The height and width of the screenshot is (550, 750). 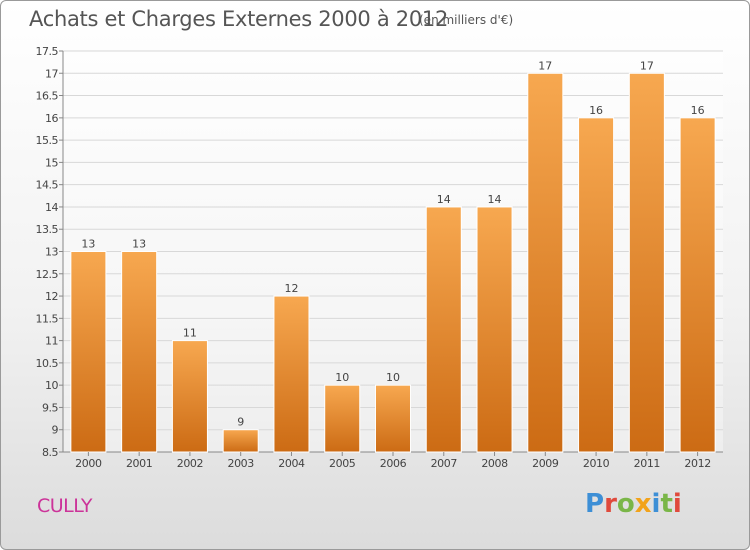 I want to click on y-tick-label: 13.5, so click(x=47, y=229).